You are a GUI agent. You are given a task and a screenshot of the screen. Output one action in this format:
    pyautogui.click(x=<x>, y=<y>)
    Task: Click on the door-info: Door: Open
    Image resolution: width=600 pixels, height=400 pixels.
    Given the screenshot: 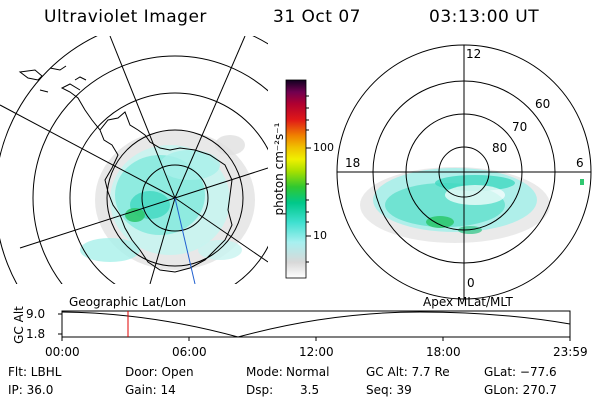 What is the action you would take?
    pyautogui.click(x=159, y=372)
    